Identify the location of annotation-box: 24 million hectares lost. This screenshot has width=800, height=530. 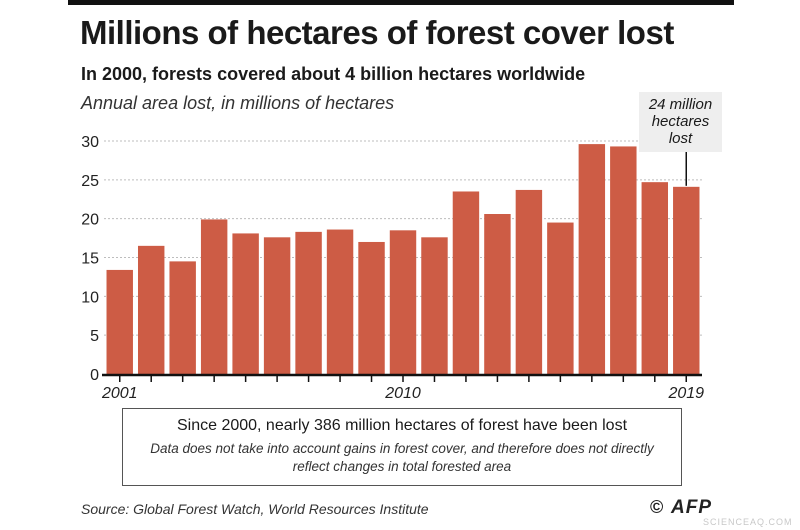
(680, 122).